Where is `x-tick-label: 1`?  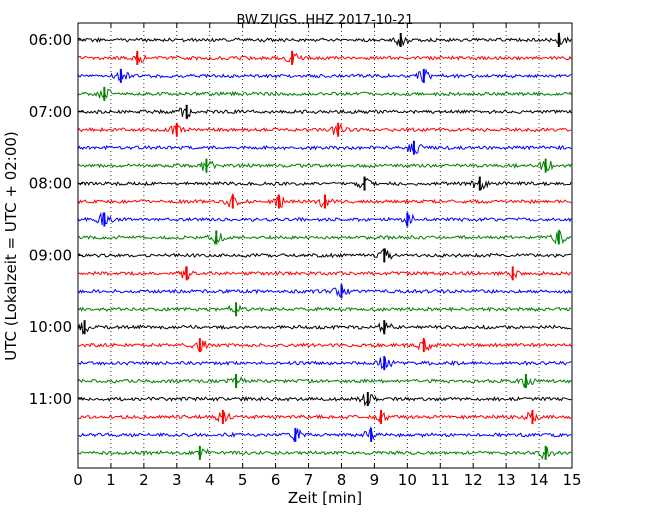 x-tick-label: 1 is located at coordinates (111, 480).